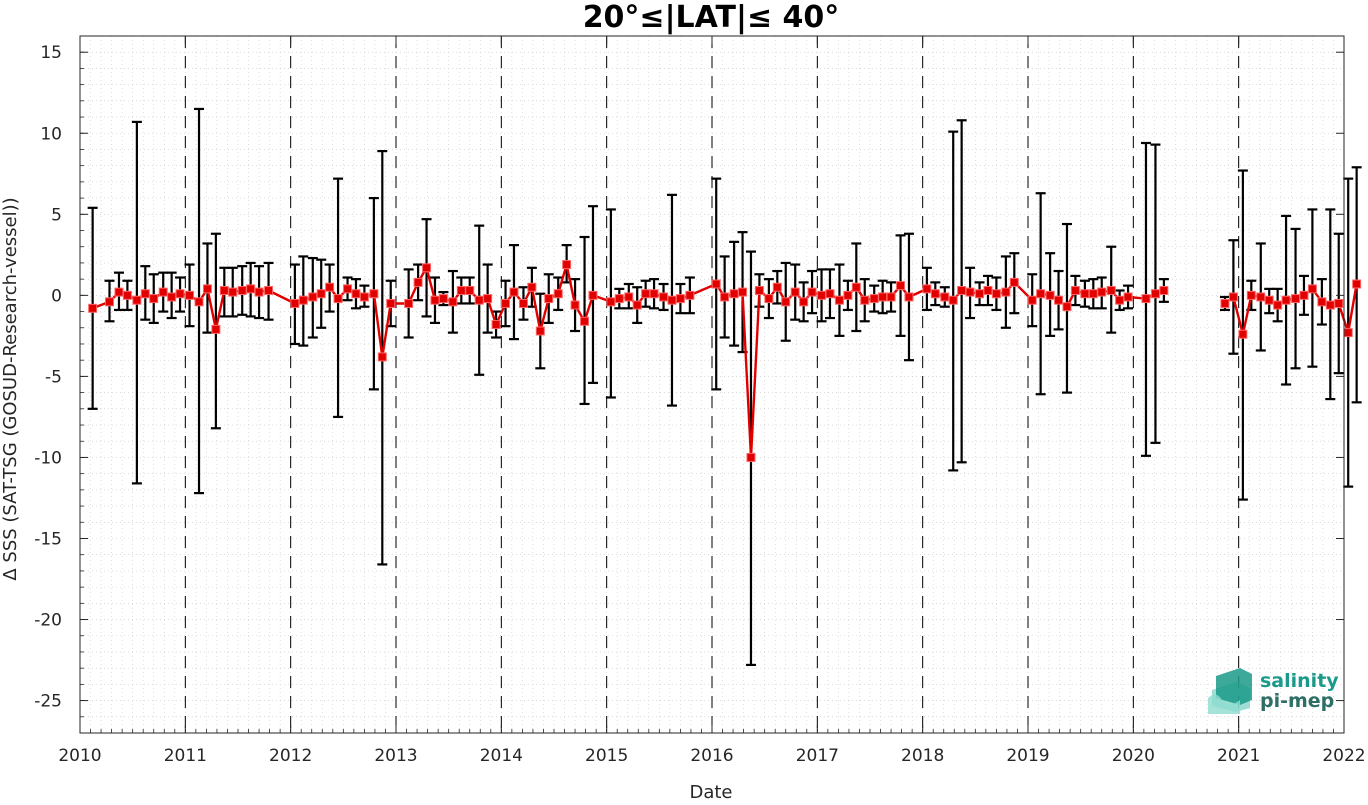 This screenshot has width=1368, height=805. Describe the element at coordinates (1343, 756) in the screenshot. I see `x-tick-label: 2022` at that location.